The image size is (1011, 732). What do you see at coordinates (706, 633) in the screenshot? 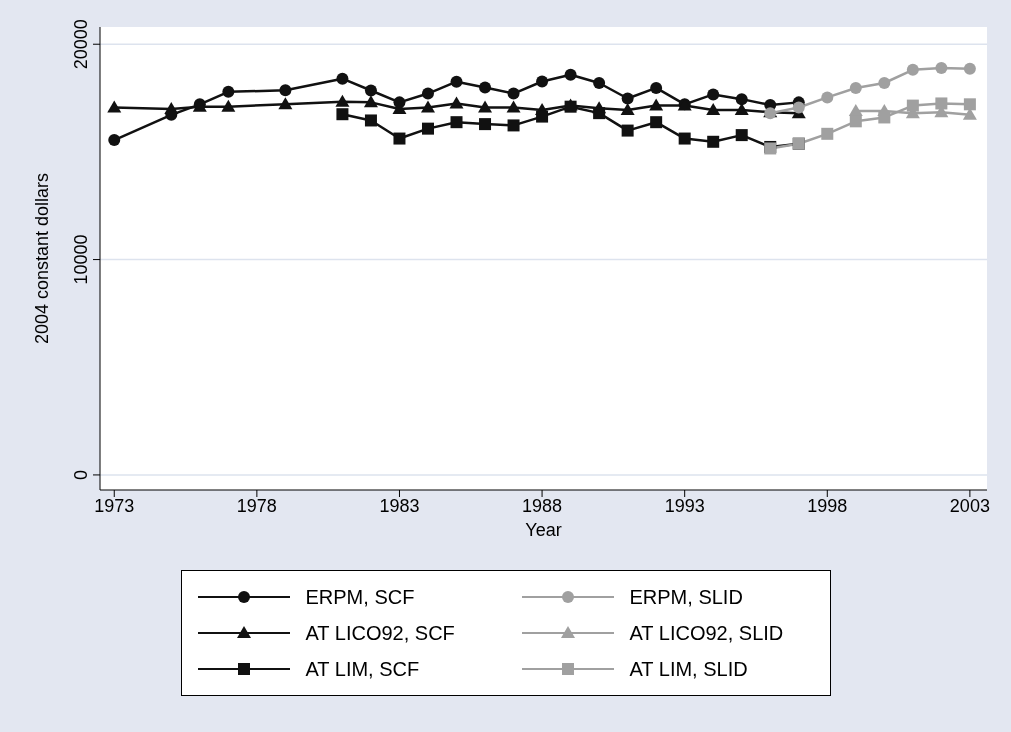
I see `legend-label: AT LICO92, SLID` at bounding box center [706, 633].